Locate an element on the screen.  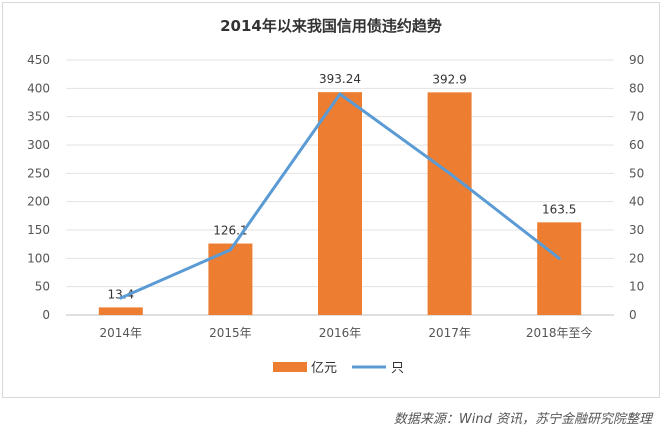
x-tick-label: 2018年至今 is located at coordinates (559, 332).